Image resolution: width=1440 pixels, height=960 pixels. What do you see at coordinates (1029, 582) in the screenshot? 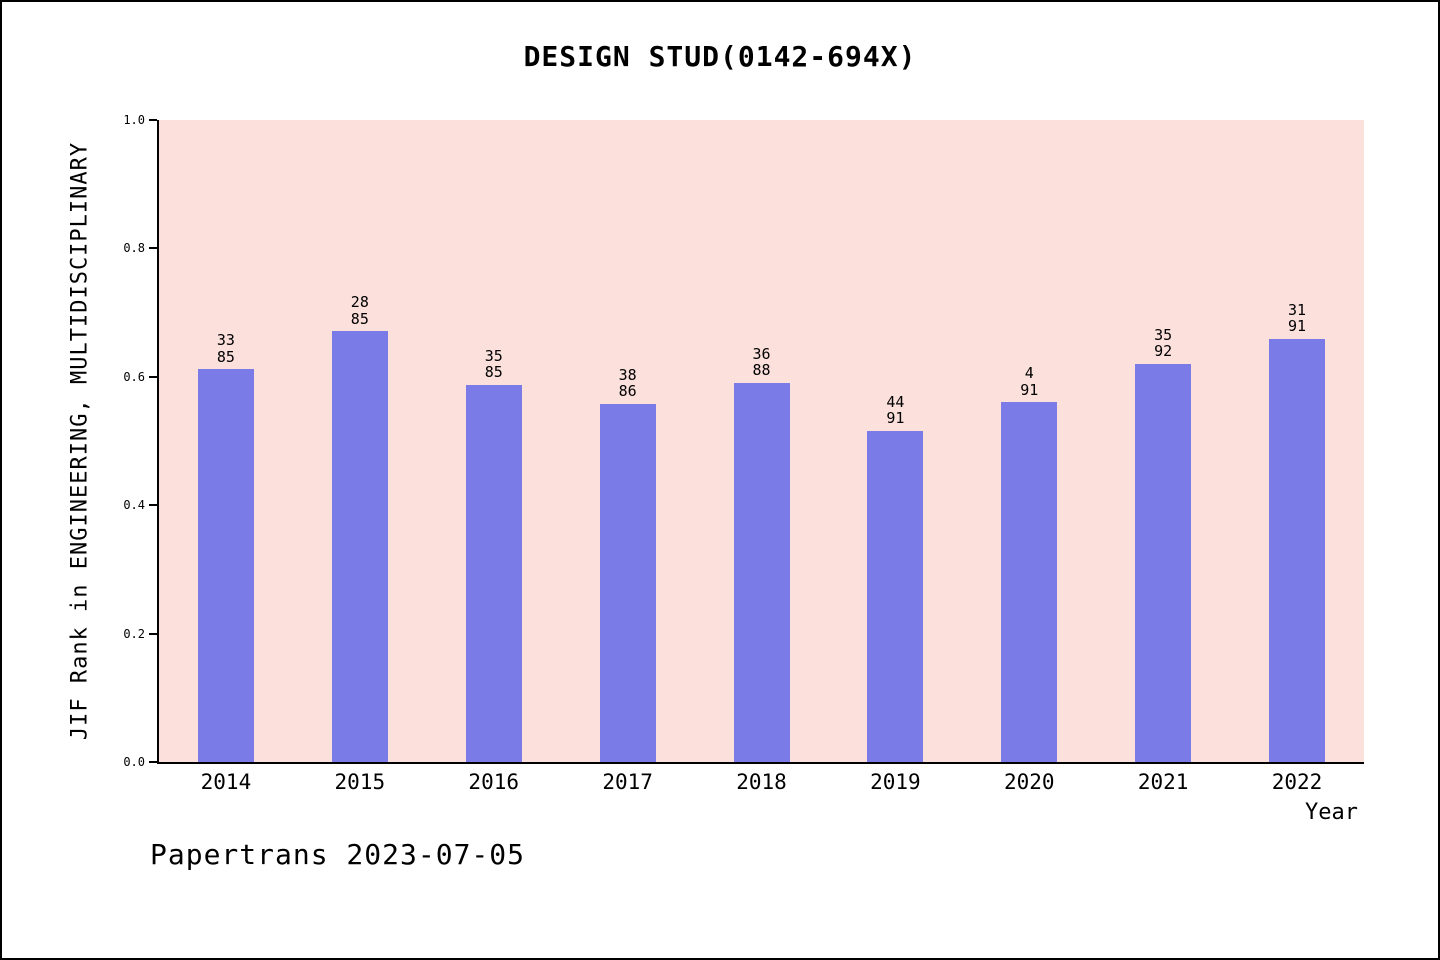
I see `bar-2020` at bounding box center [1029, 582].